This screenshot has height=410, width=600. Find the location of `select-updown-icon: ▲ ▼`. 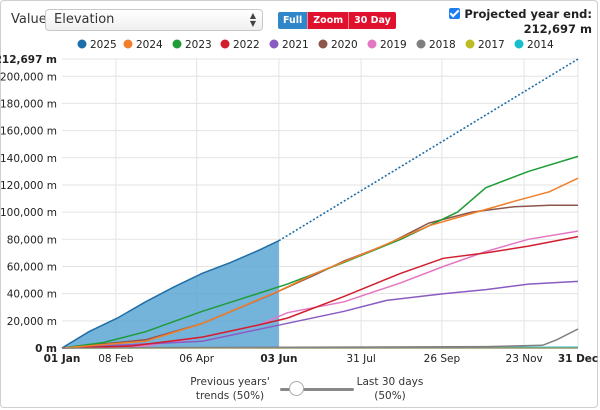

select-updown-icon: ▲ ▼ is located at coordinates (252, 19).